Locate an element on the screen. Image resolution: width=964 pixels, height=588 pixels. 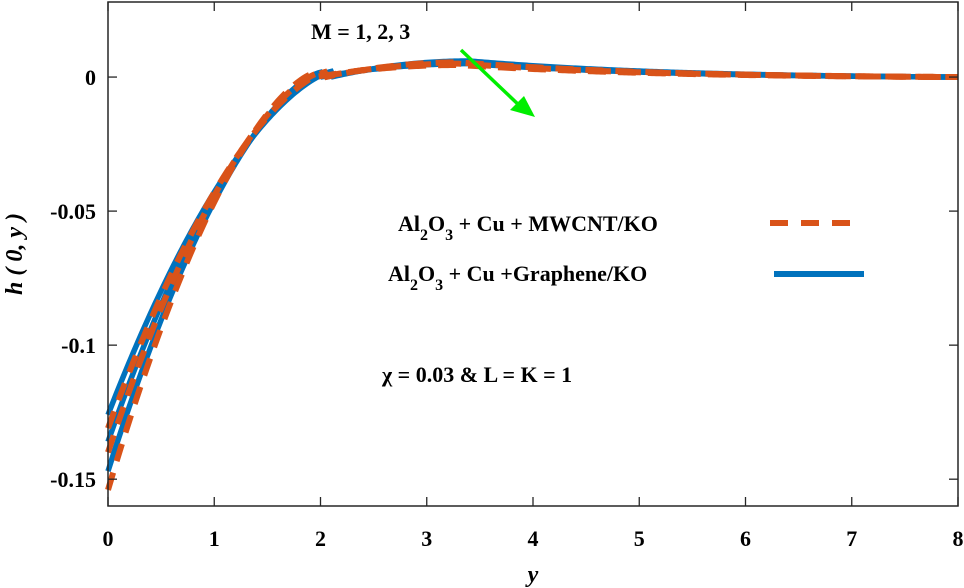
x-tick-label: 0 is located at coordinates (108, 538).